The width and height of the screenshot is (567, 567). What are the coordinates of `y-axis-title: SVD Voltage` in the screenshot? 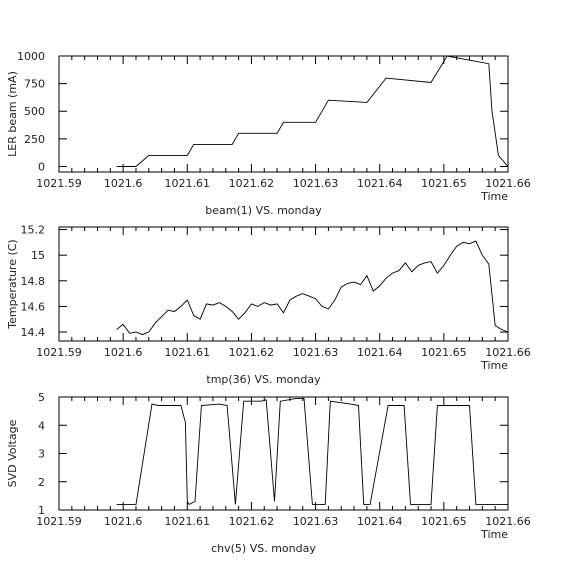 It's located at (12, 453).